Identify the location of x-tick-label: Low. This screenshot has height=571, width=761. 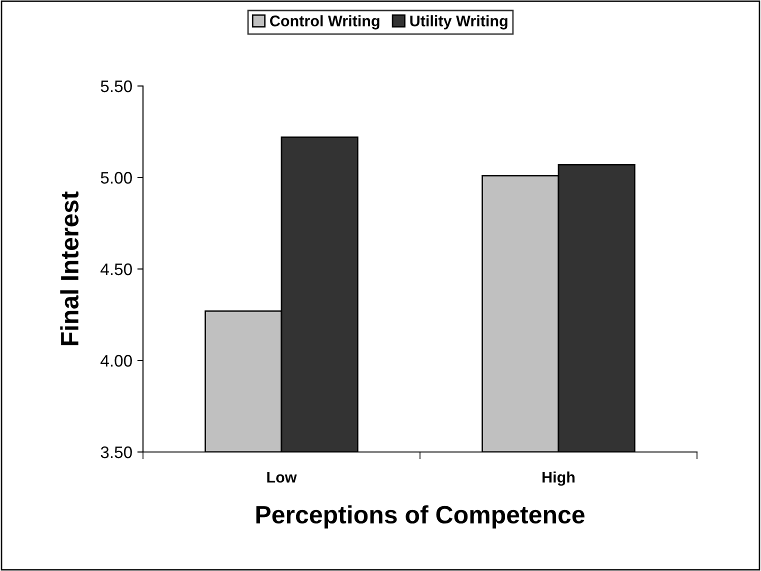
(282, 477).